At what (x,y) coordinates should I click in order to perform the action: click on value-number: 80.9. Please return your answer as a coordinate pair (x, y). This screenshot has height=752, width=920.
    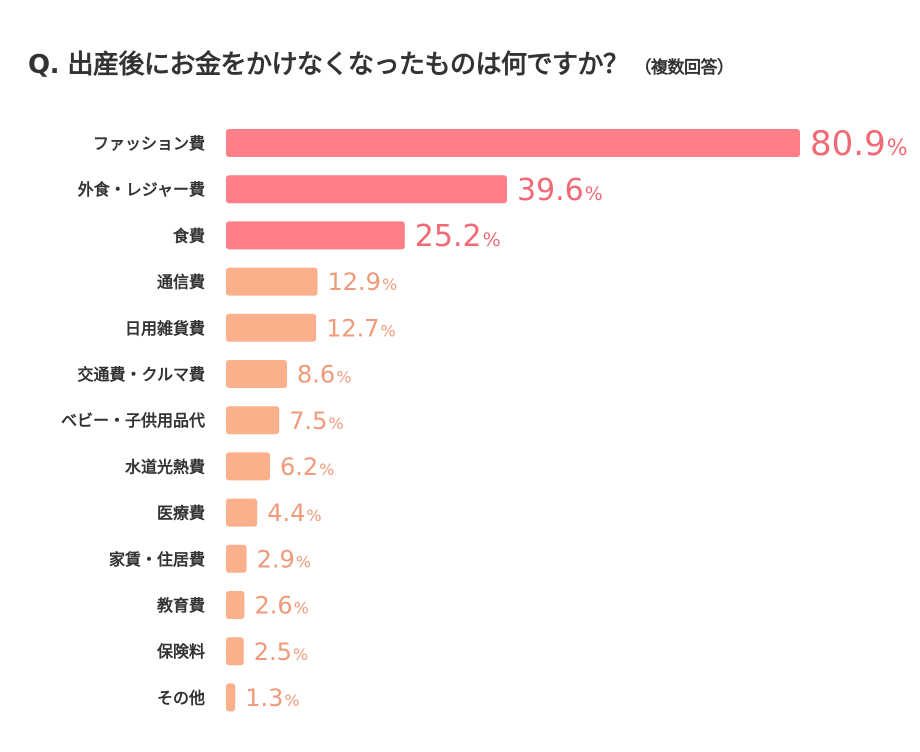
    Looking at the image, I should click on (848, 144).